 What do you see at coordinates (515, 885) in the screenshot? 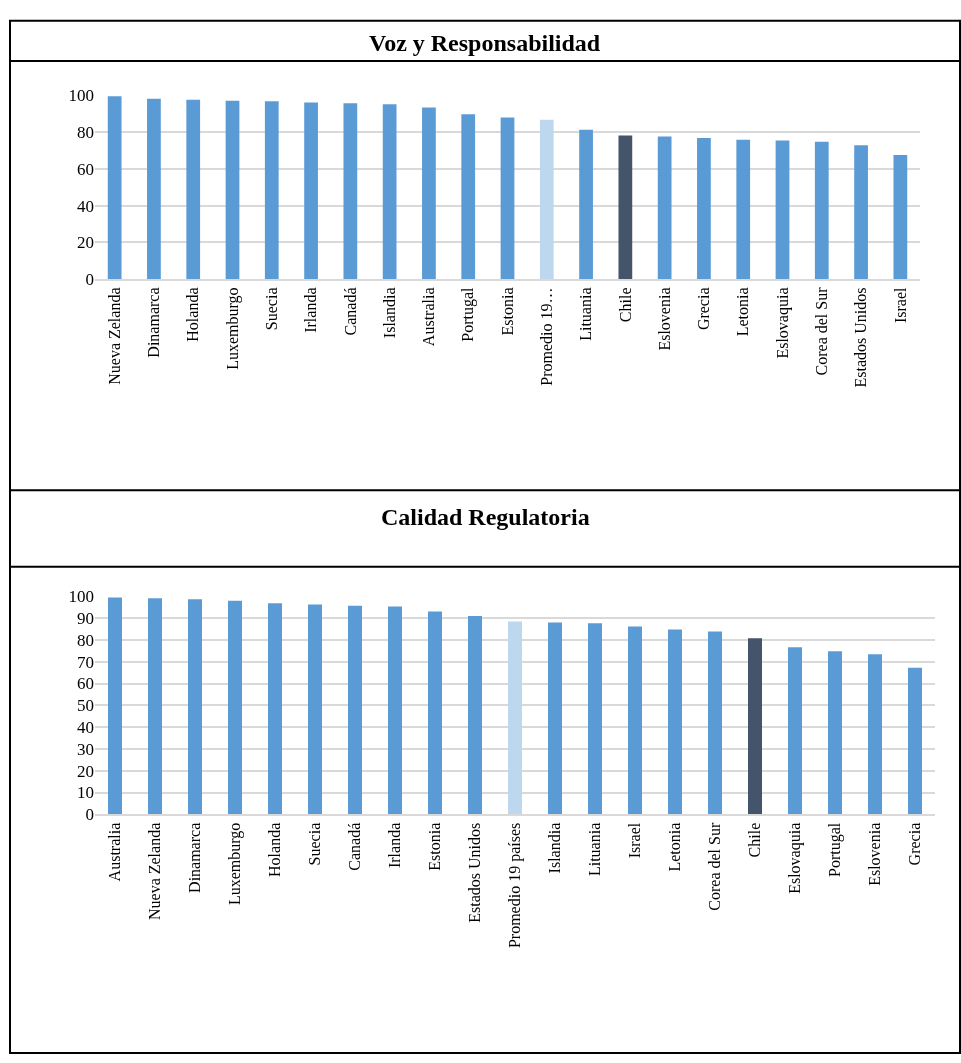
I see `x-tick-label: Promedio 19 países` at bounding box center [515, 885].